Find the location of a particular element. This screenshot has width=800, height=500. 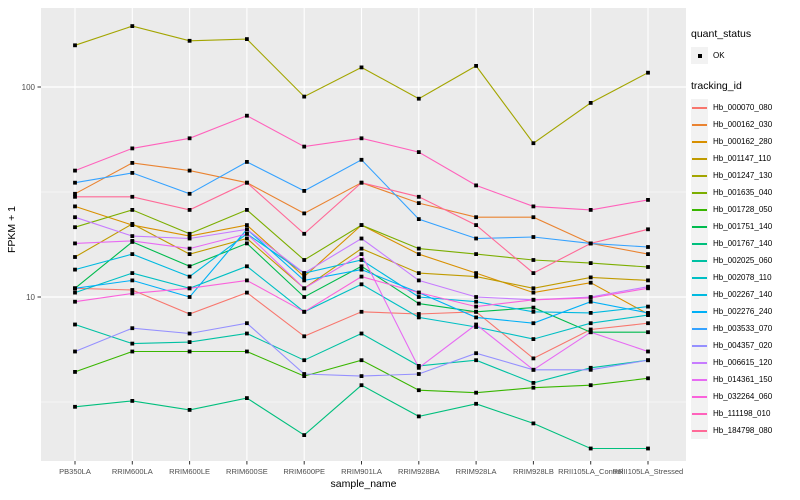

legend-item-Hb_000162_030: Hb_000162_030 is located at coordinates (745, 124).